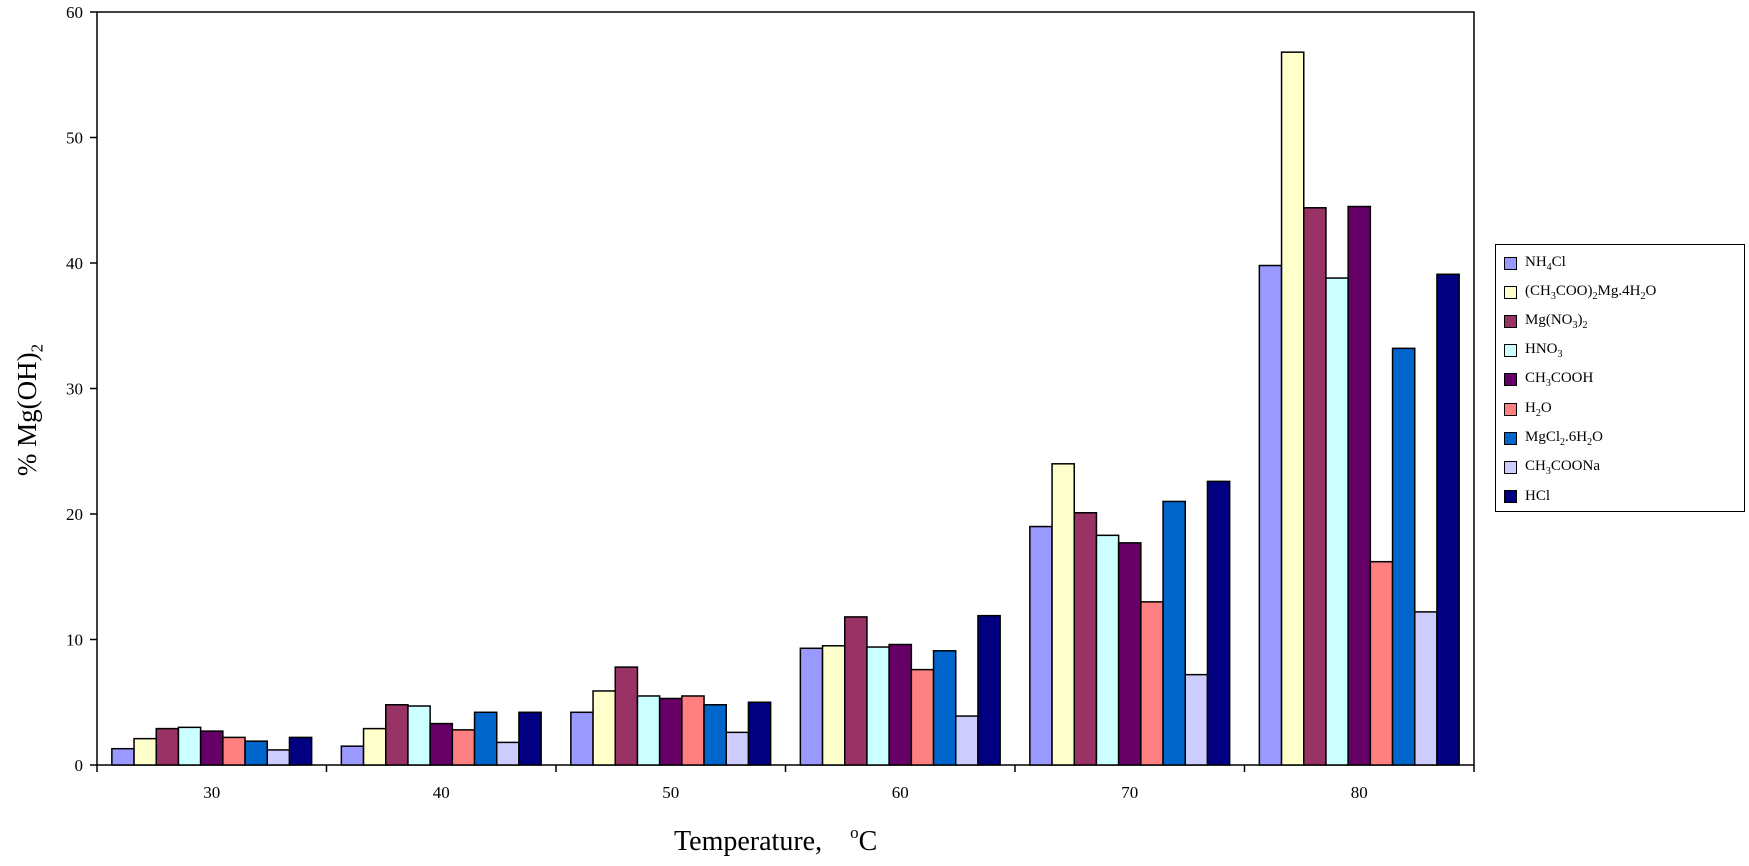 The height and width of the screenshot is (866, 1749). I want to click on y-tick-label: 40, so click(74, 263).